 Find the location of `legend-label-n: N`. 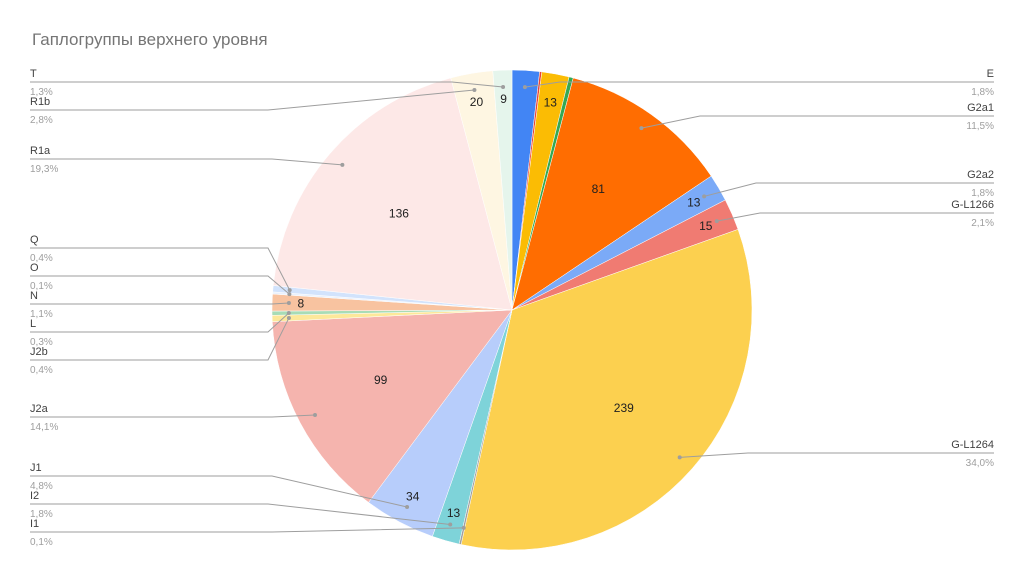

legend-label-n: N is located at coordinates (34, 296).